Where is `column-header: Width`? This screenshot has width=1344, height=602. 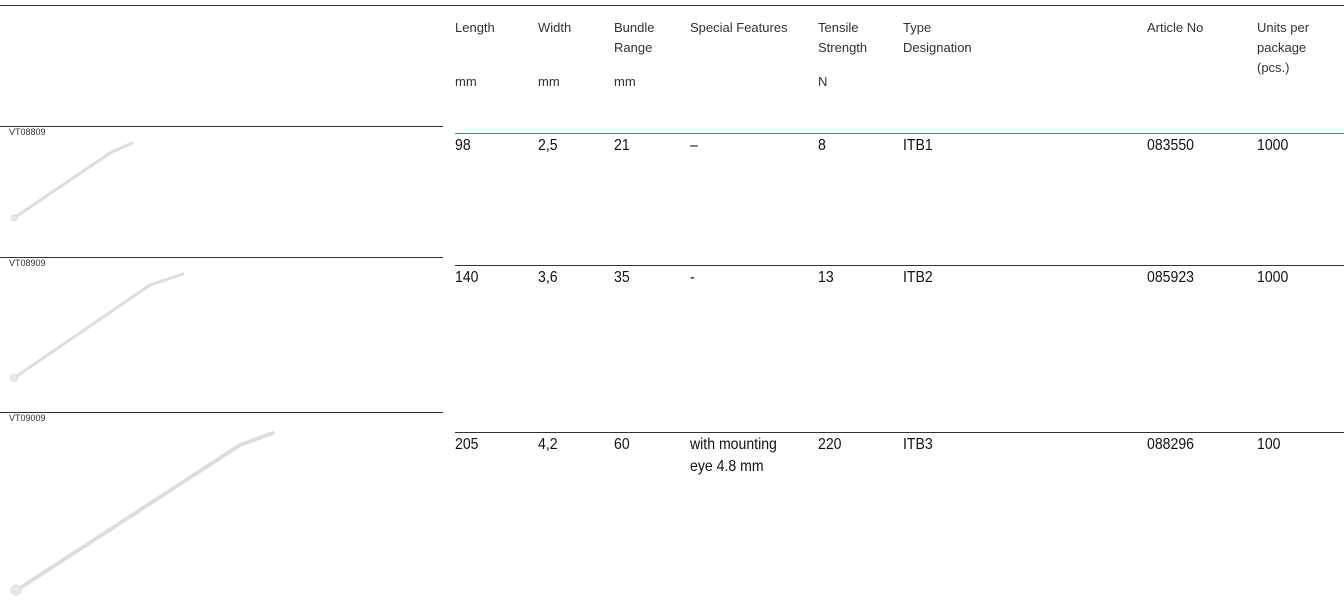
column-header: Width is located at coordinates (555, 27).